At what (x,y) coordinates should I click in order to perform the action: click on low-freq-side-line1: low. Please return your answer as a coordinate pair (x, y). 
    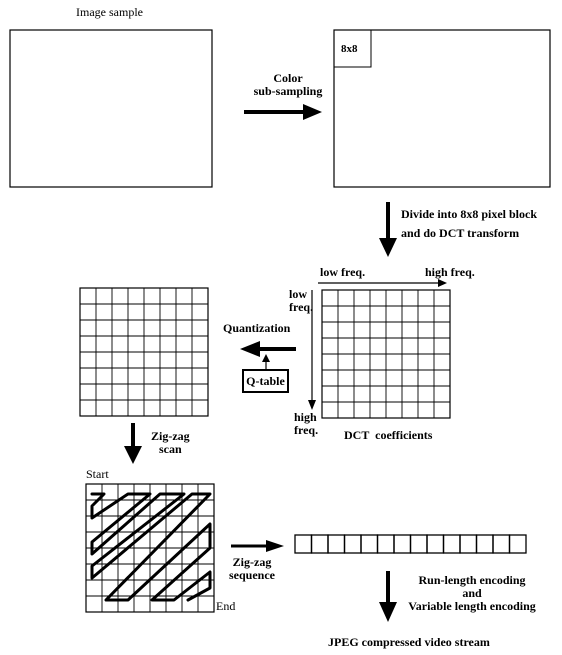
    Looking at the image, I should click on (298, 294).